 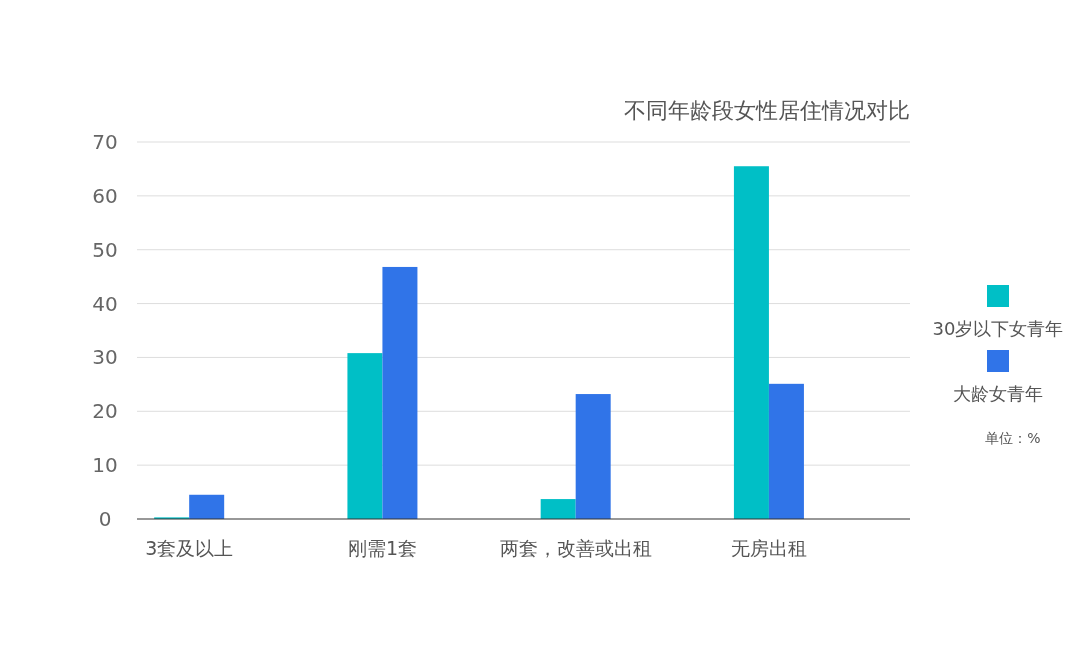 I want to click on x-tick-label: 两套，改善或出租, so click(x=575, y=548).